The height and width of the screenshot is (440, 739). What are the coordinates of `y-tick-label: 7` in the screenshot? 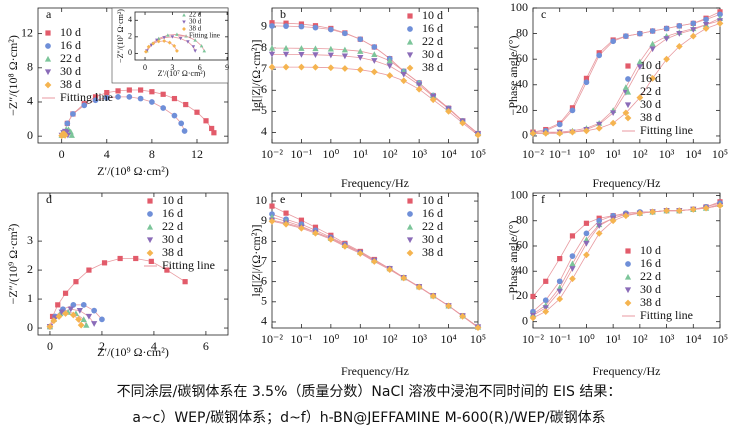 It's located at (264, 260).